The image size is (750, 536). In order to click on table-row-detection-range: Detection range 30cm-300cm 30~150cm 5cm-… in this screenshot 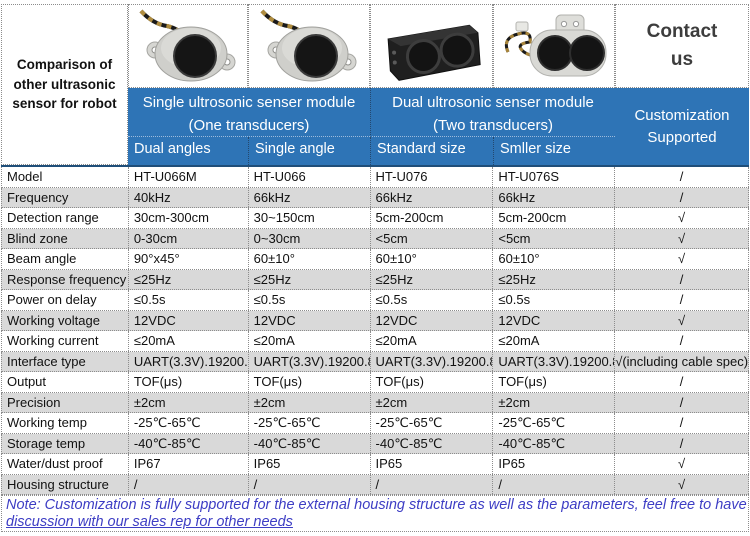, I will do `click(375, 218)`.